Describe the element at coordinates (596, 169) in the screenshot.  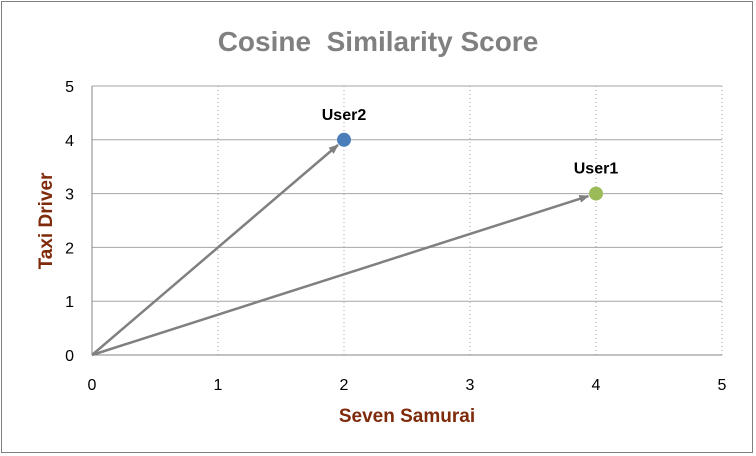
I see `point-label-user1: User1` at that location.